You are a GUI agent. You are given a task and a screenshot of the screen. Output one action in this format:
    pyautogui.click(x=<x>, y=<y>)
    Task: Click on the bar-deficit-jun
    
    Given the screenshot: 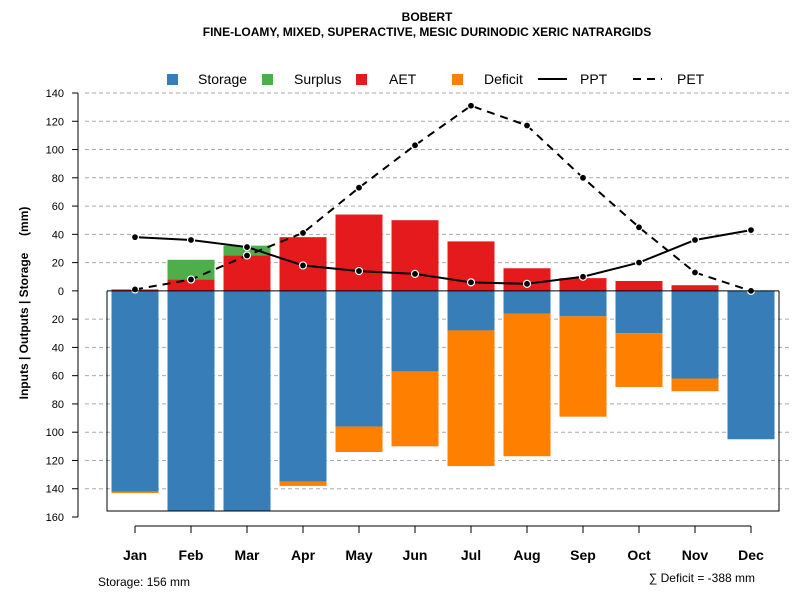 What is the action you would take?
    pyautogui.click(x=415, y=409)
    